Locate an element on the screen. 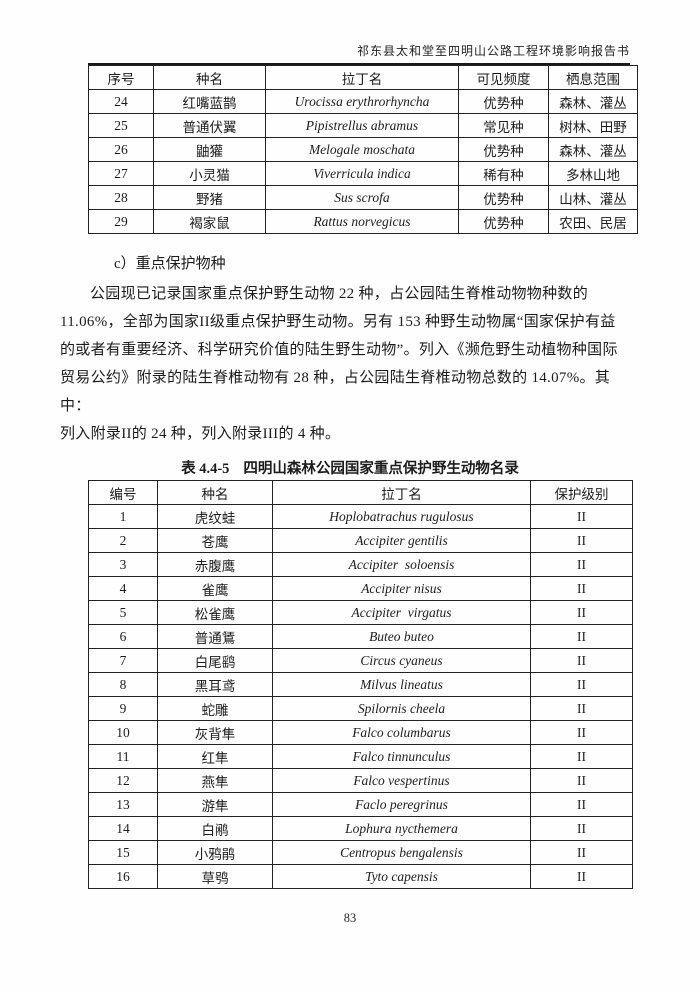 The width and height of the screenshot is (700, 990). table-row: 11 红隼 Falco tinnunculus II is located at coordinates (360, 756).